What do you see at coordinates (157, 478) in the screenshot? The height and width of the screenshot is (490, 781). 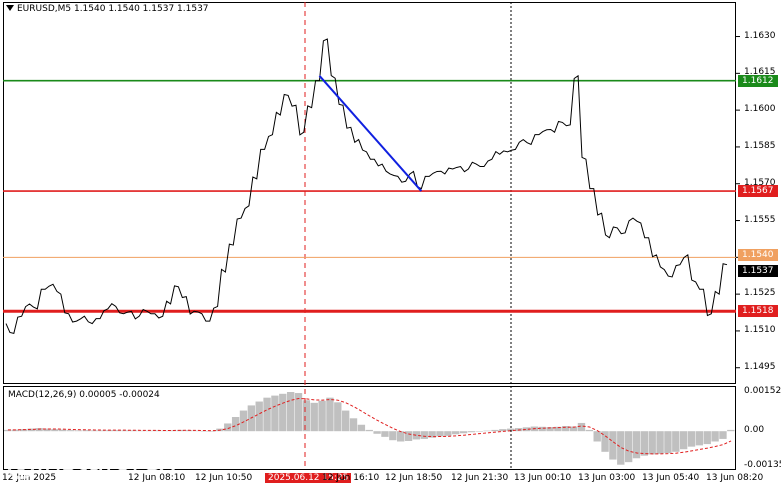 I see `time-label-1: 12 Jun 08:10` at bounding box center [157, 478].